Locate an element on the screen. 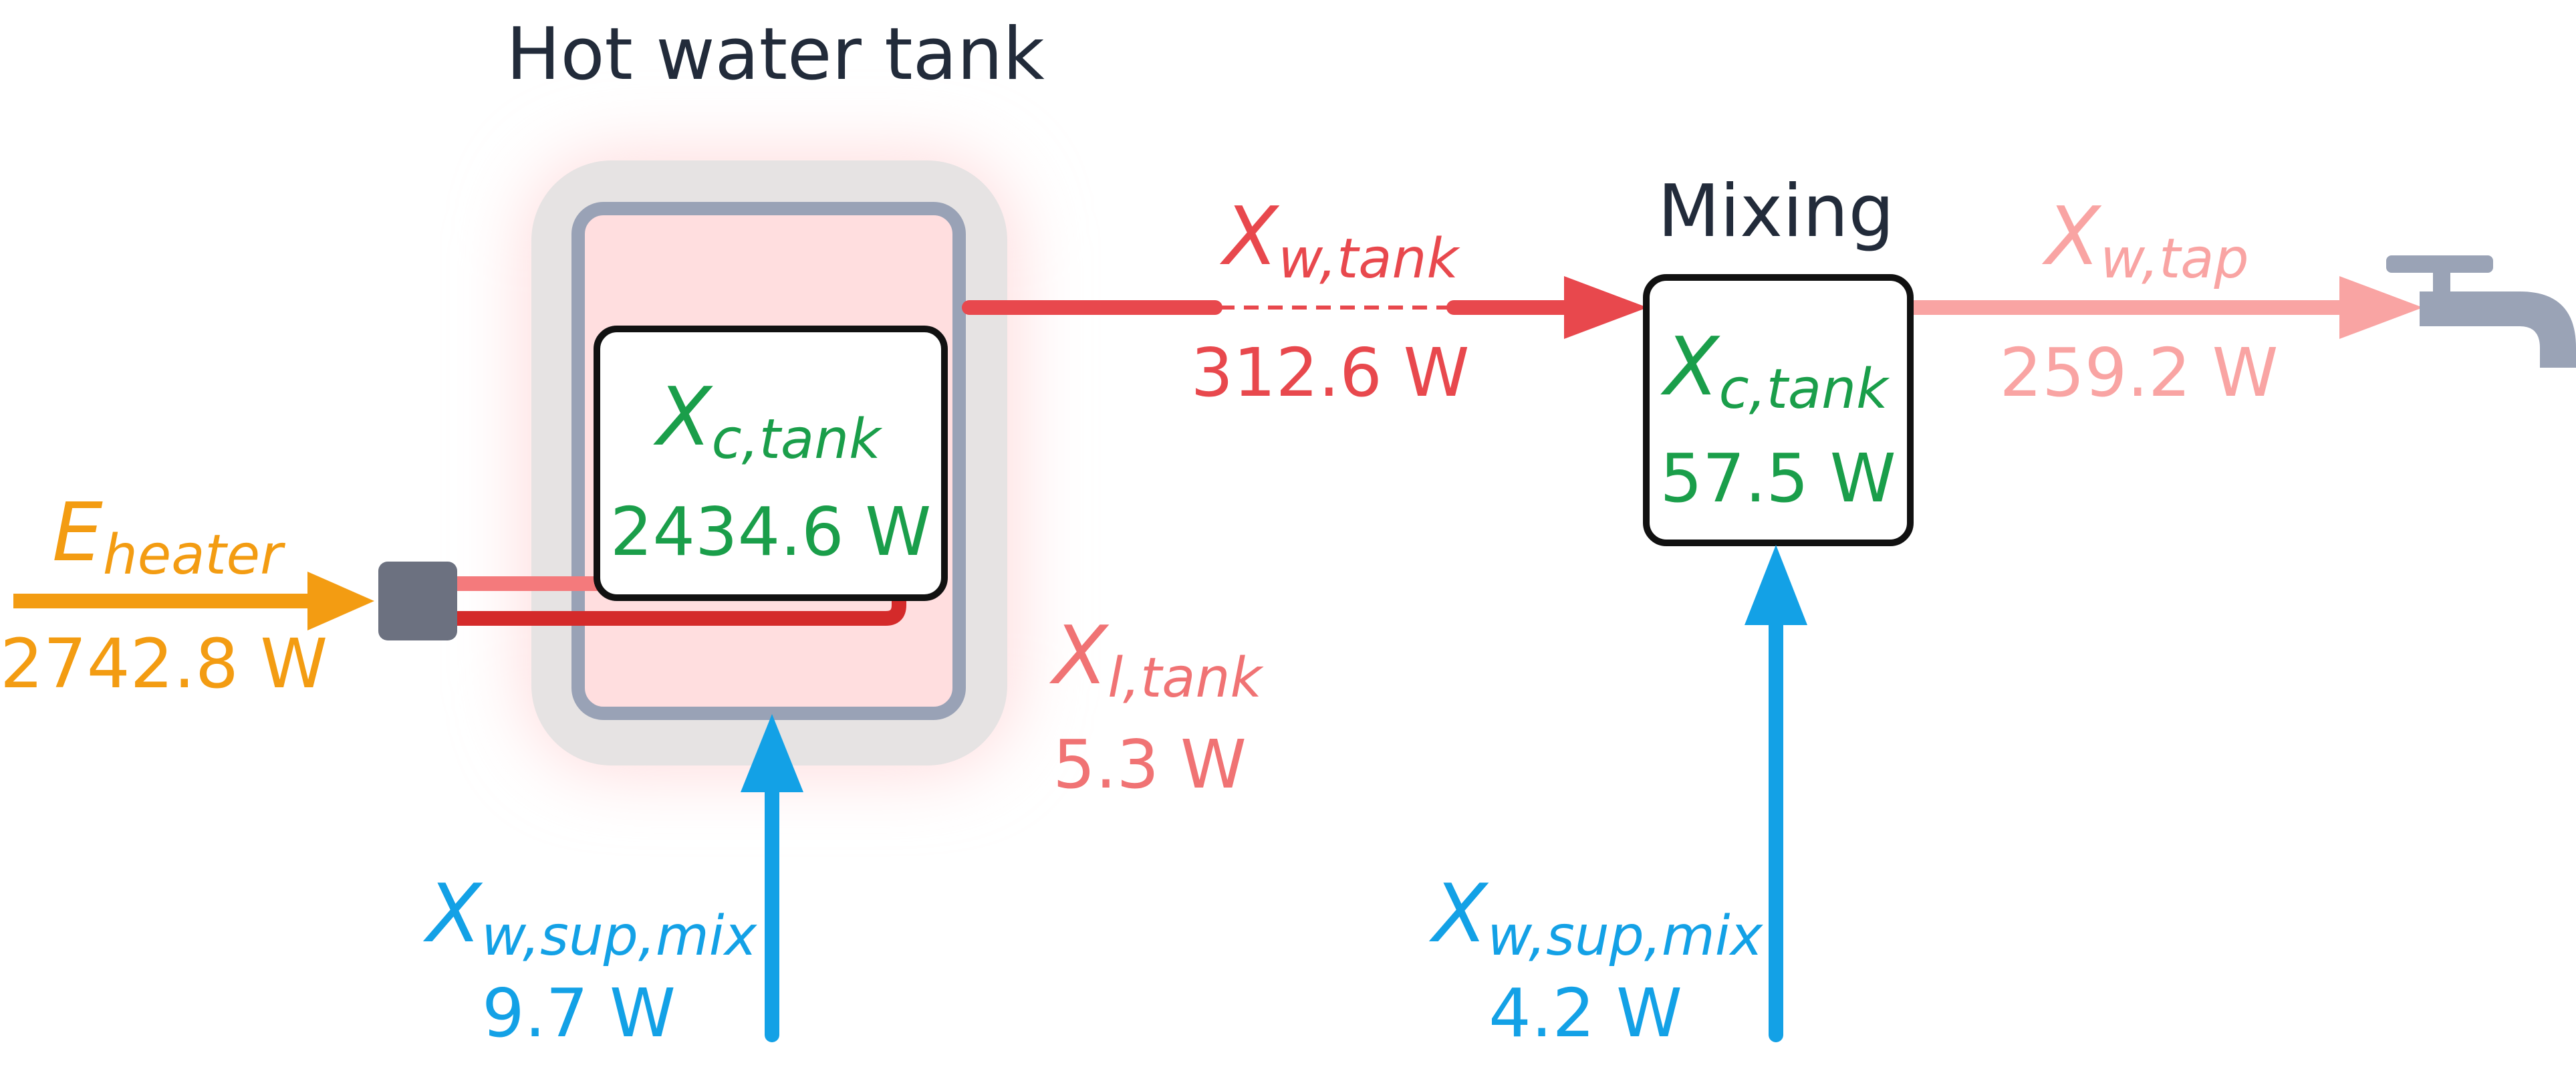 The image size is (2576, 1067). tank-supply-symbol: Xw,sup,mix is located at coordinates (590, 918).